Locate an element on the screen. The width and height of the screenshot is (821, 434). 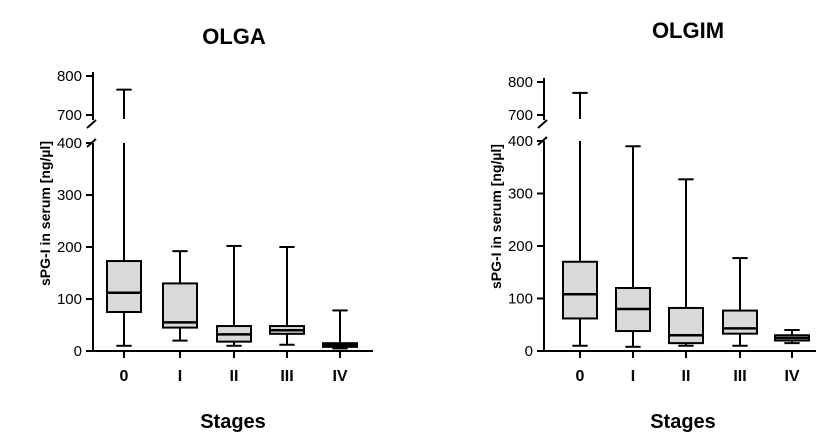
chart-title: OLGIM is located at coordinates (688, 30).